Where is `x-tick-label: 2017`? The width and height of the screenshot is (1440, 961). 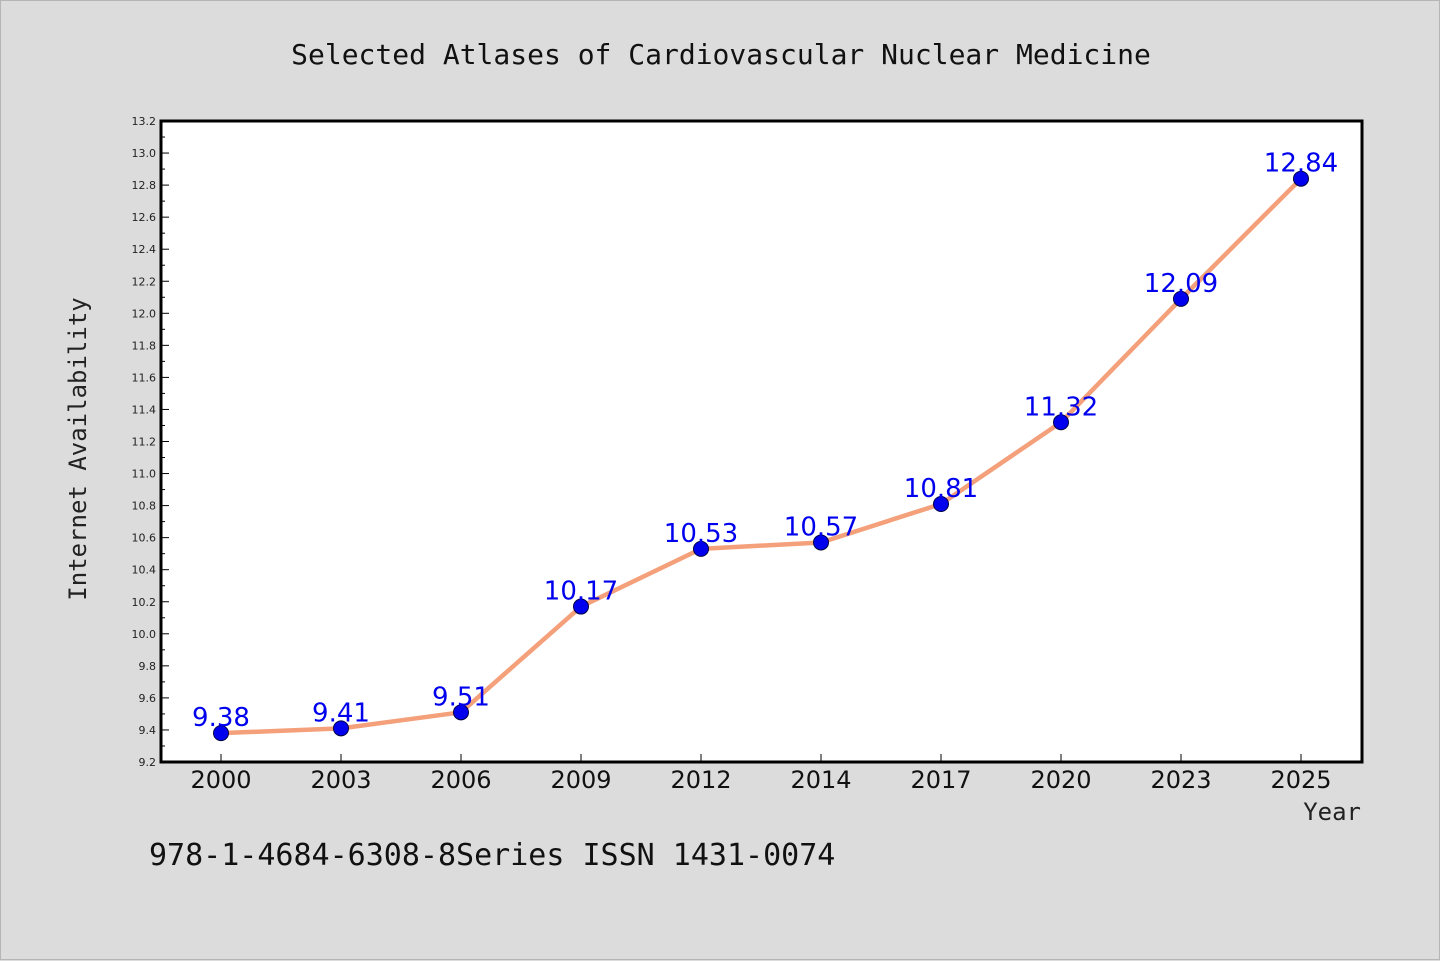
x-tick-label: 2017 is located at coordinates (940, 780).